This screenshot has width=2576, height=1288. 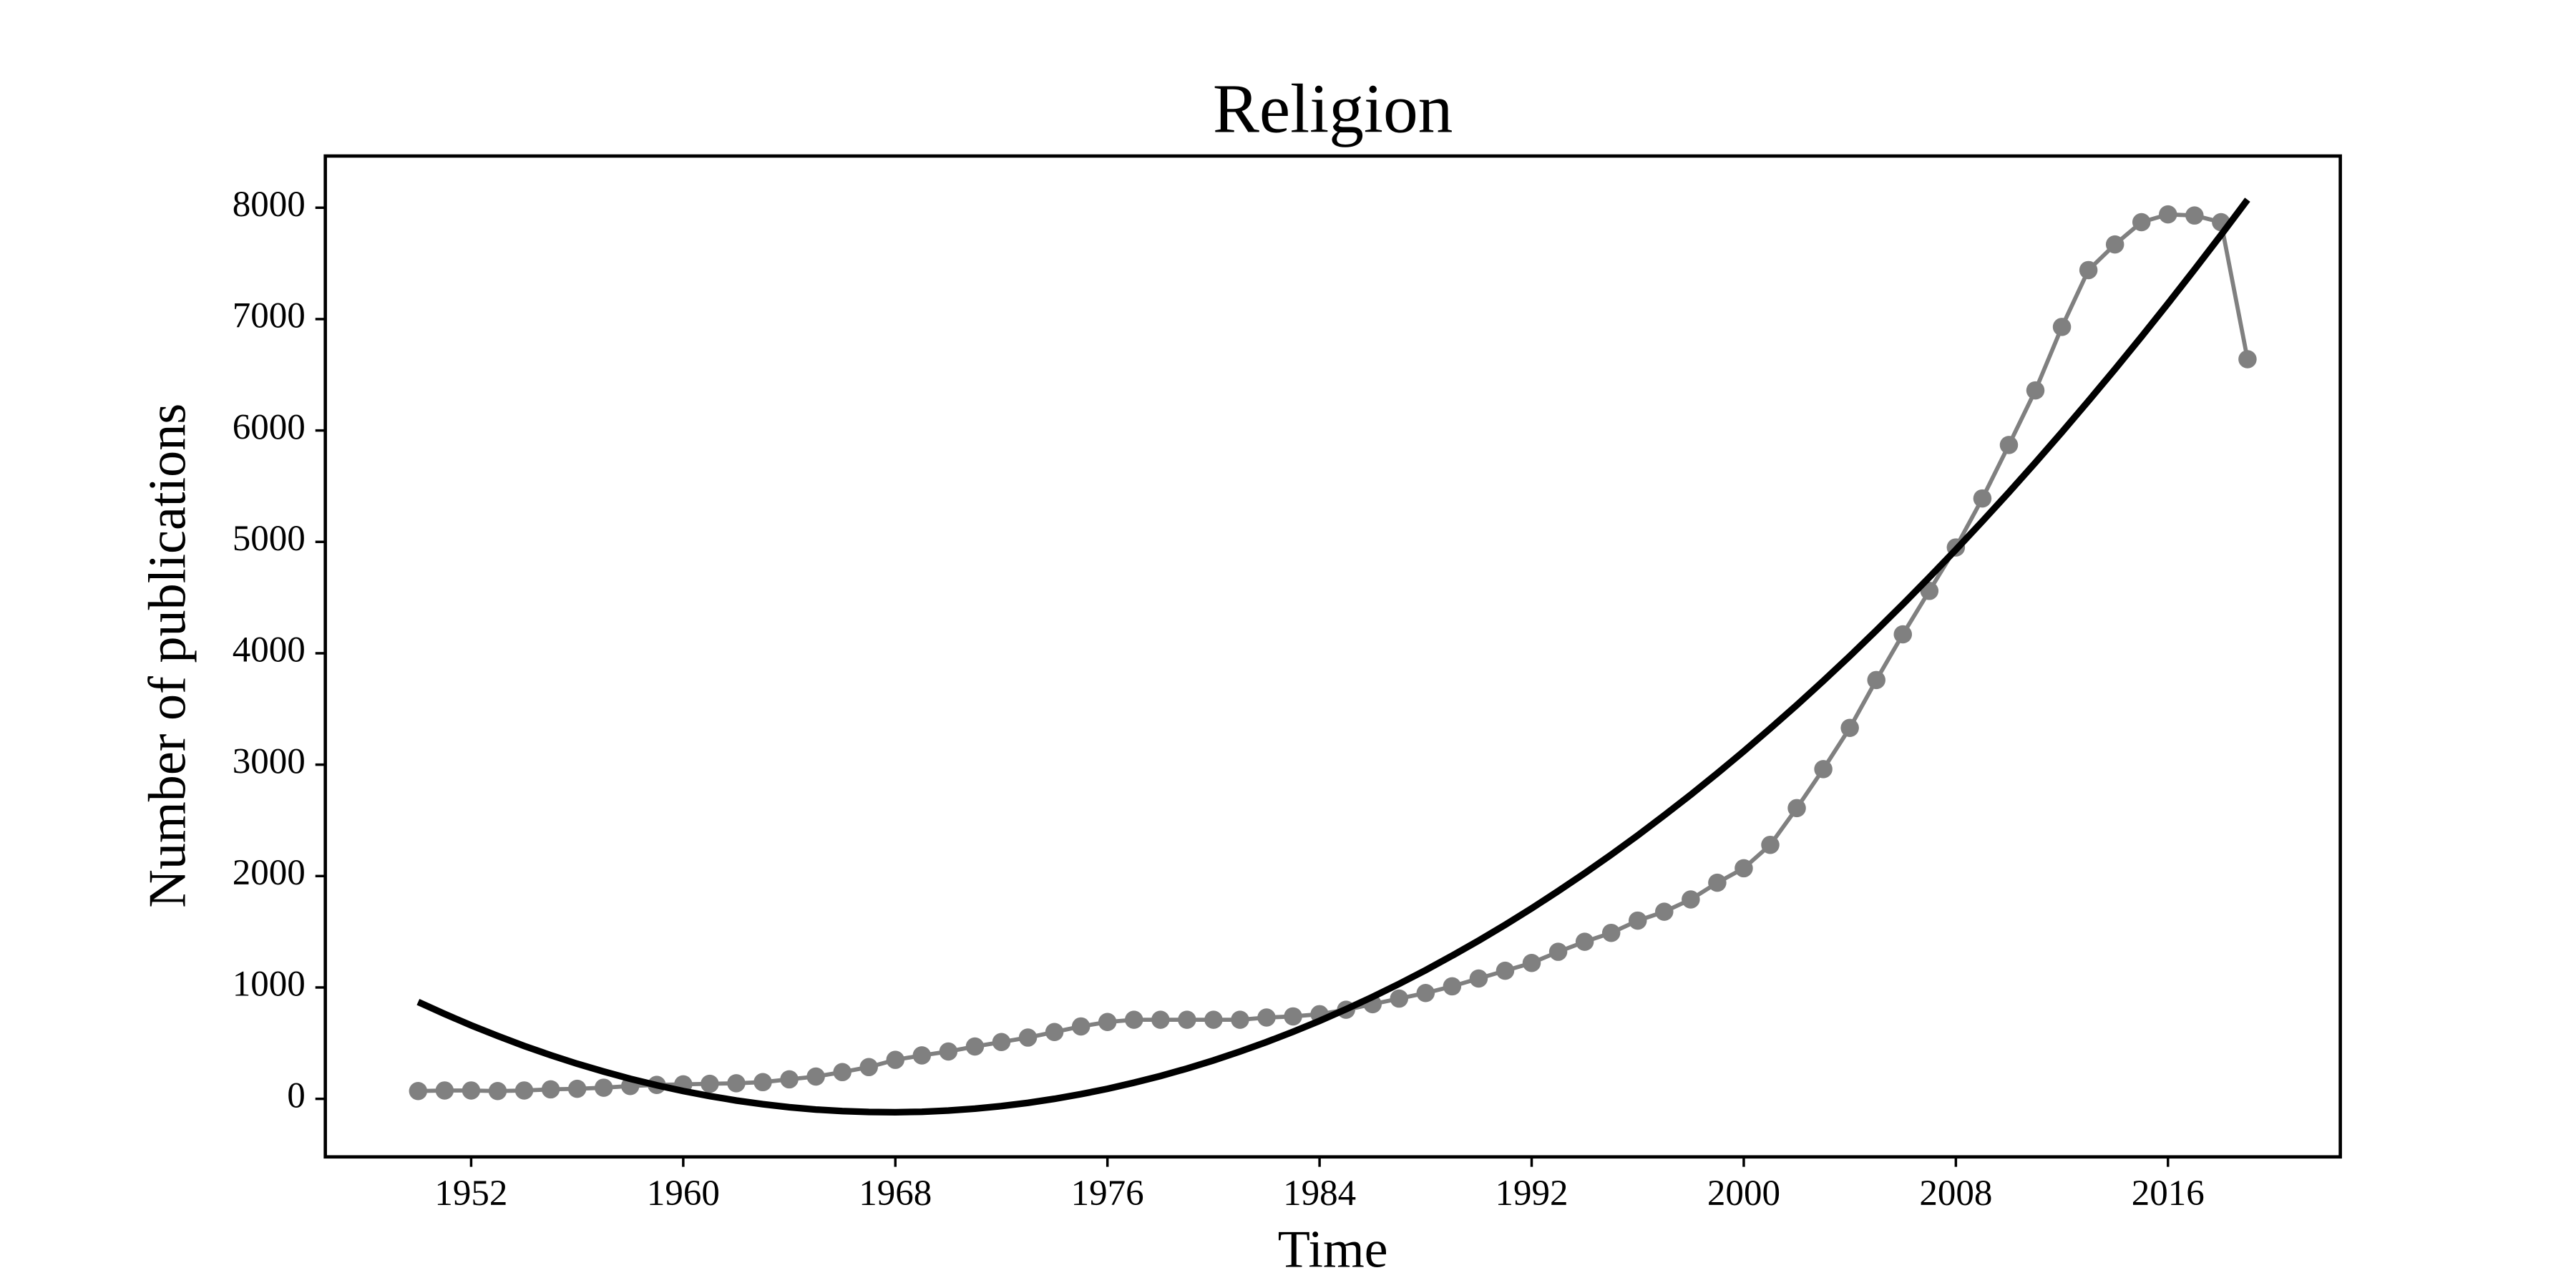 What do you see at coordinates (269, 650) in the screenshot?
I see `y-tick-label: 4000` at bounding box center [269, 650].